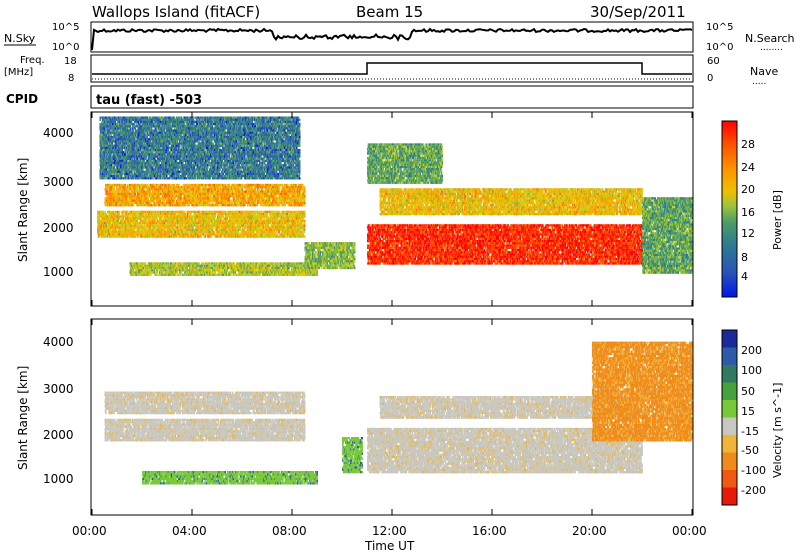 This screenshot has height=554, width=800. Describe the element at coordinates (22, 99) in the screenshot. I see `cpid-label: CPID` at that location.